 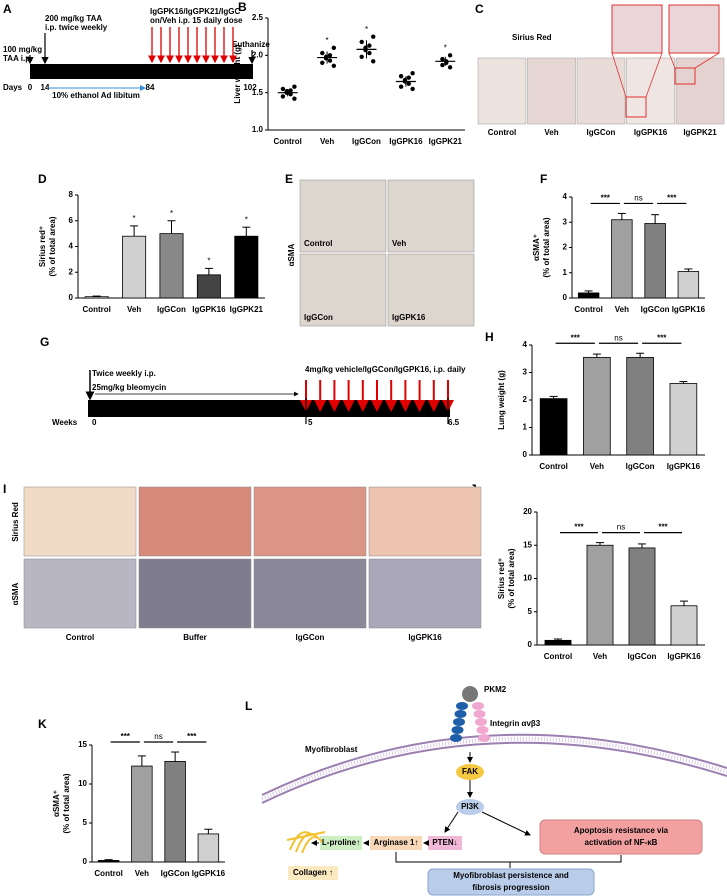 What do you see at coordinates (318, 243) in the screenshot?
I see `image-label: Control` at bounding box center [318, 243].